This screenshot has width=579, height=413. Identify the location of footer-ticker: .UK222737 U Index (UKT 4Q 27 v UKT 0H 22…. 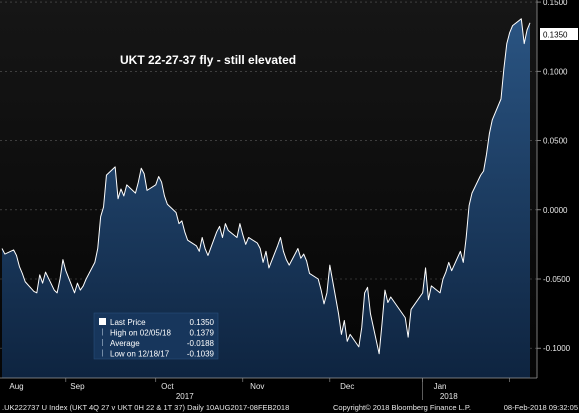
(145, 407).